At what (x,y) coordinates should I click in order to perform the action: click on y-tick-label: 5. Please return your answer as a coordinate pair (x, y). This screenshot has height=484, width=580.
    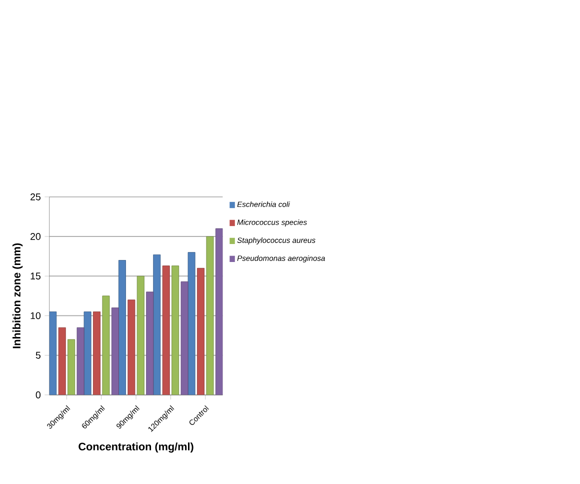
    Looking at the image, I should click on (38, 355).